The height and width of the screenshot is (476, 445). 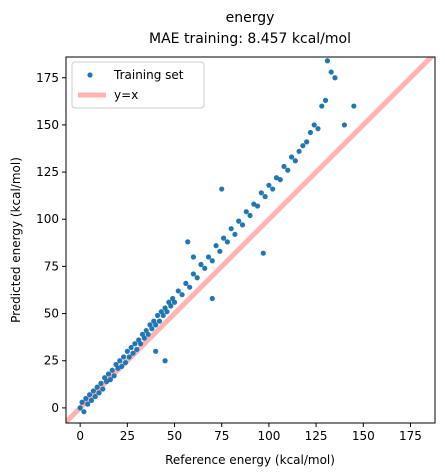 I want to click on y-tick-label: 100, so click(x=47, y=219).